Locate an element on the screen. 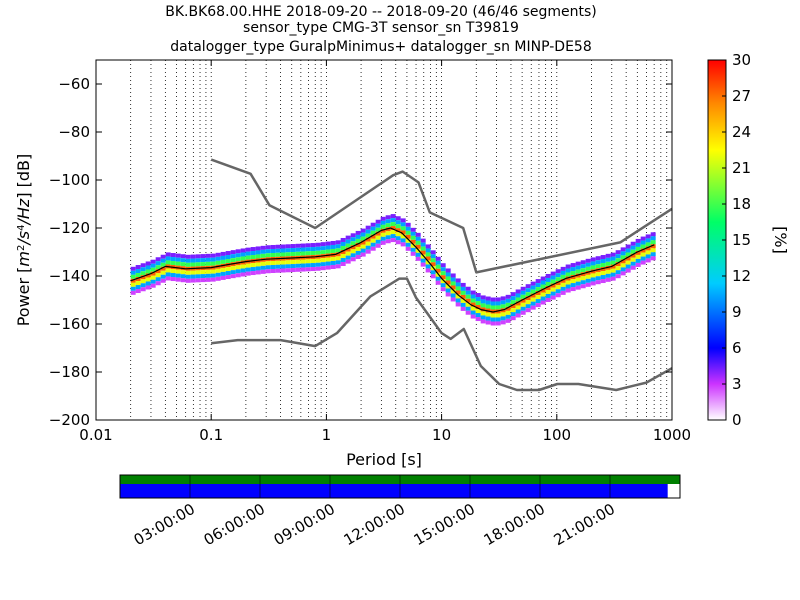 The image size is (800, 600). x-tick-label: 1000 is located at coordinates (672, 435).